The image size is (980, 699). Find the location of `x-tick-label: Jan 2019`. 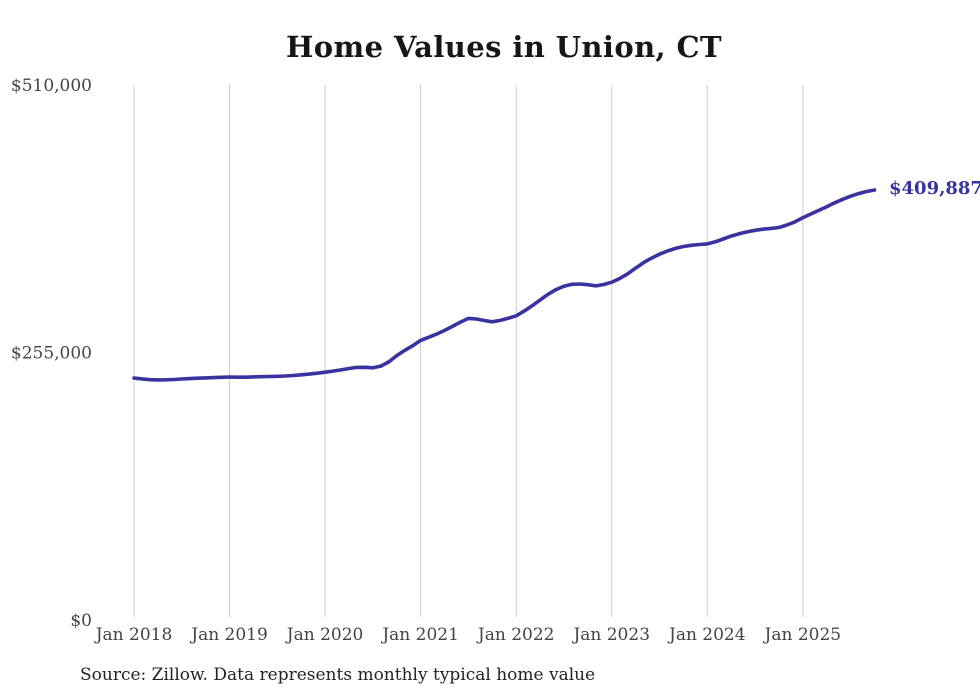

x-tick-label: Jan 2019 is located at coordinates (228, 635).